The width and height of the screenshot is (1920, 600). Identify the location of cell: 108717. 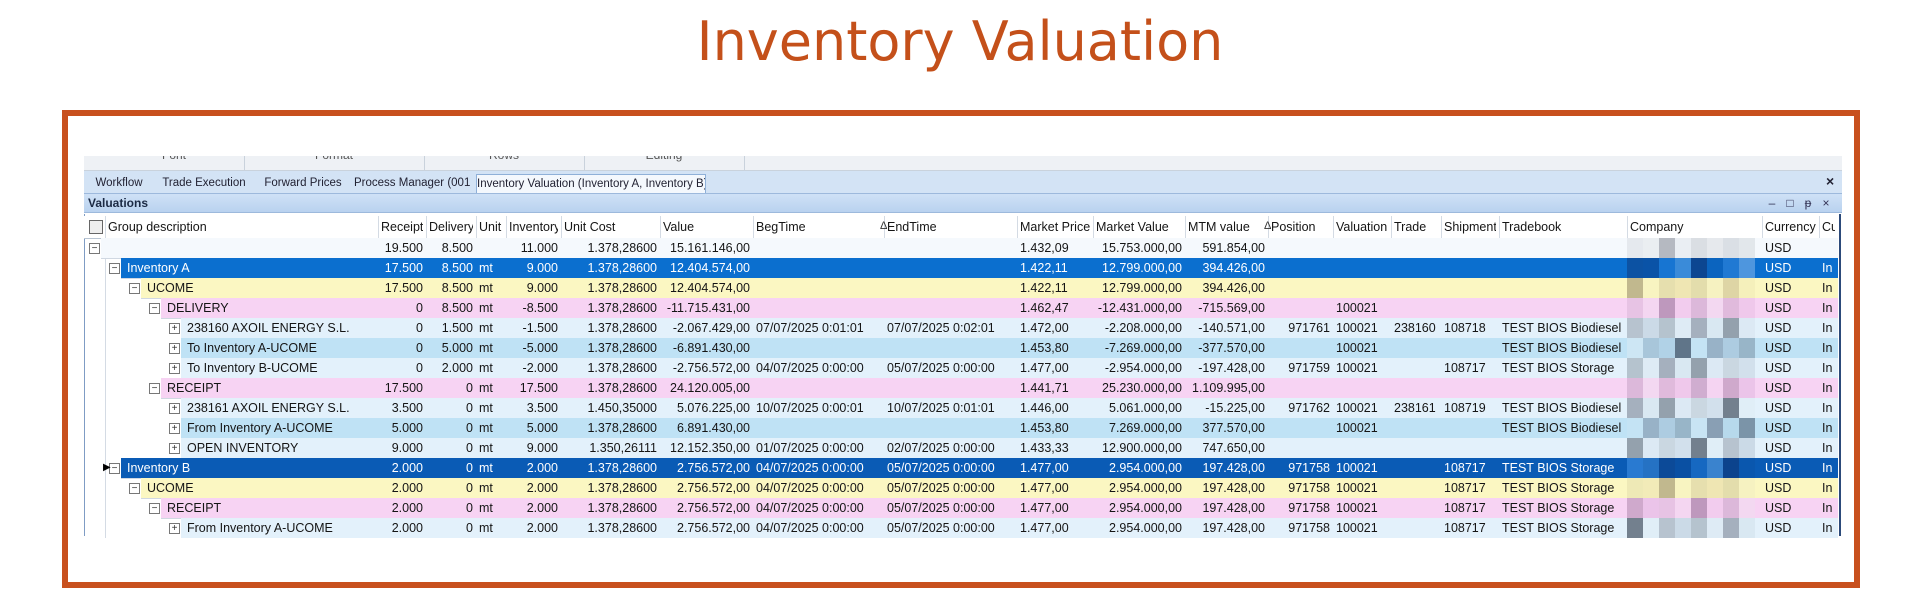
(1465, 528).